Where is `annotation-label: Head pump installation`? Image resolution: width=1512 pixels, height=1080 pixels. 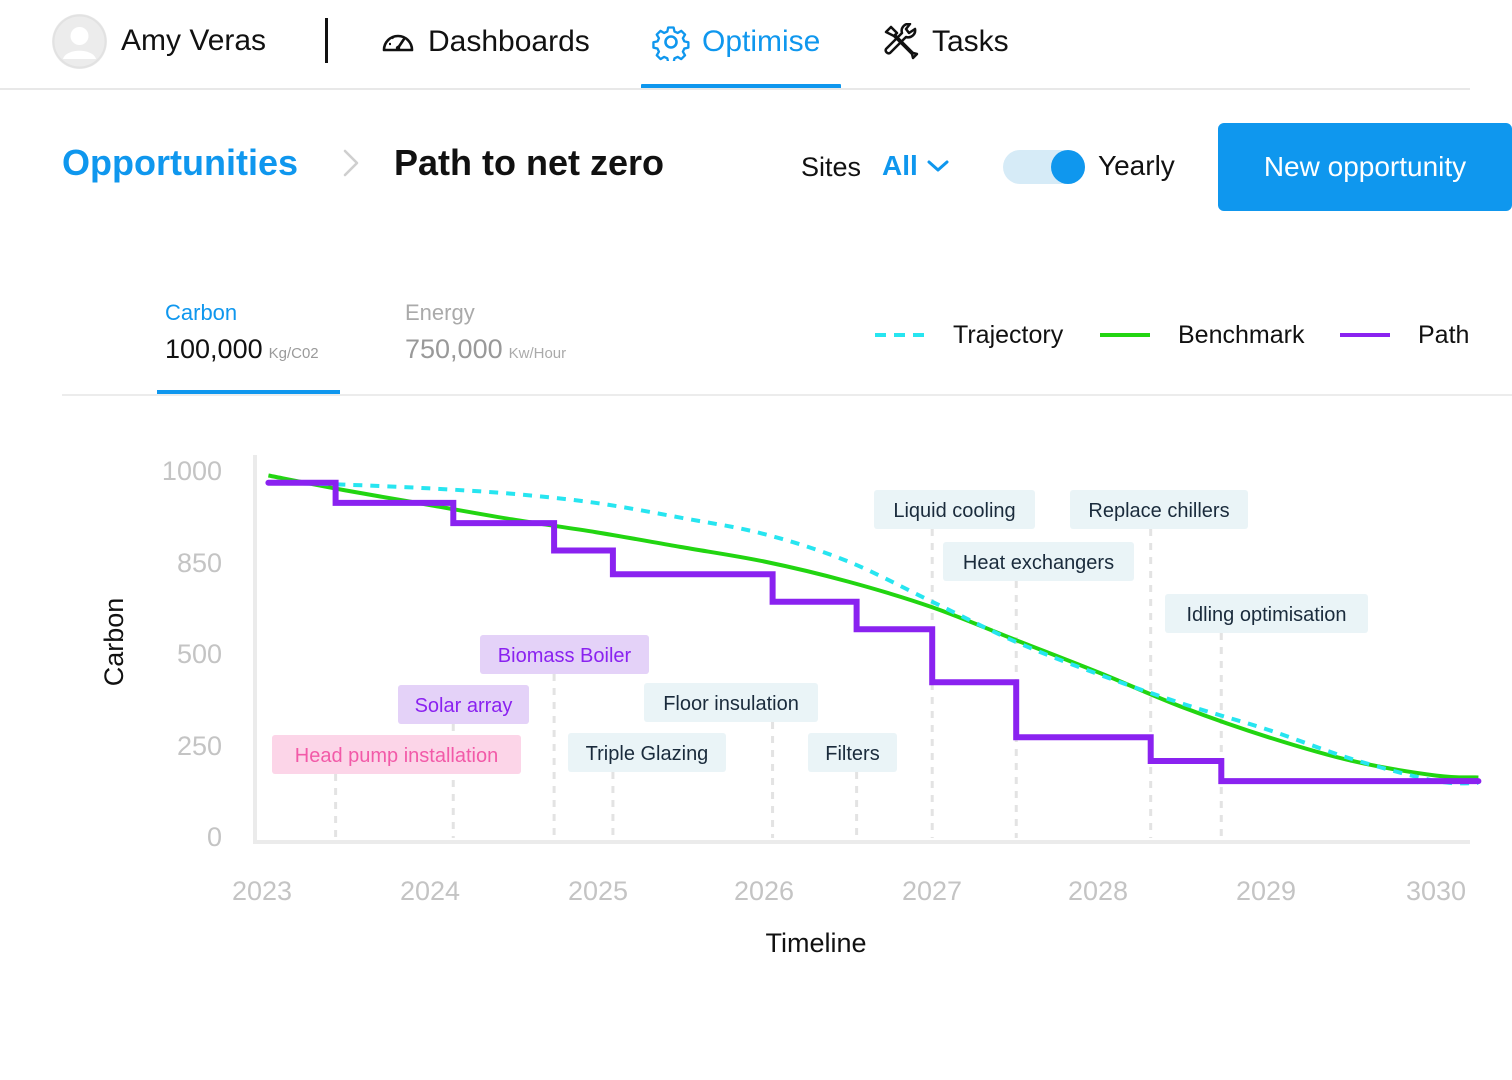
annotation-label: Head pump installation is located at coordinates (396, 756).